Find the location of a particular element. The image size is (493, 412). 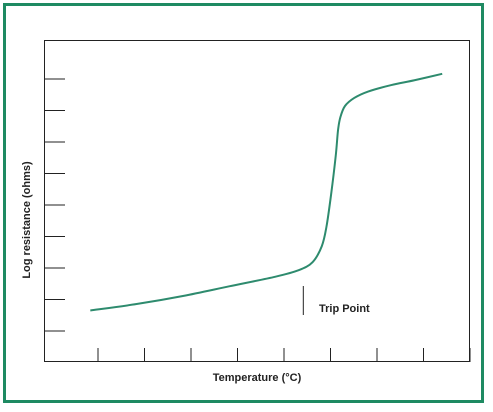

y-axis-label: Log resistance (ohms) is located at coordinates (27, 220).